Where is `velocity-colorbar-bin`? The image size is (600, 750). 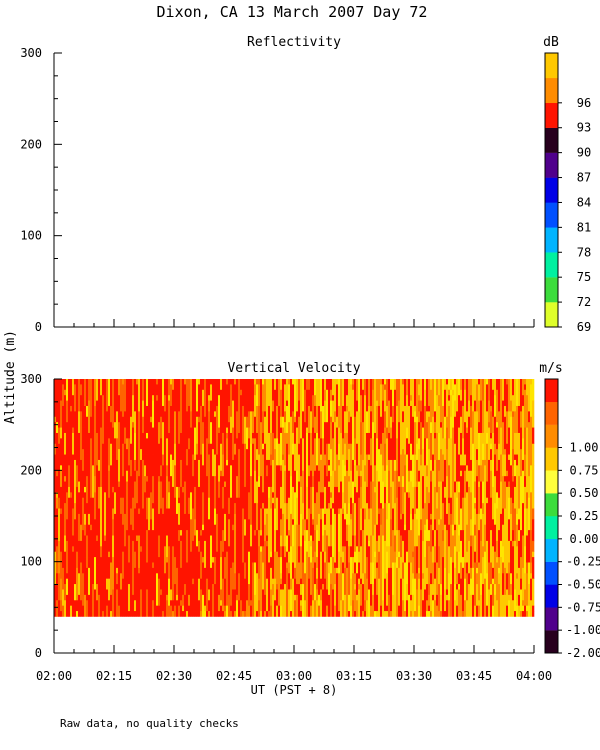
velocity-colorbar-bin is located at coordinates (551, 528).